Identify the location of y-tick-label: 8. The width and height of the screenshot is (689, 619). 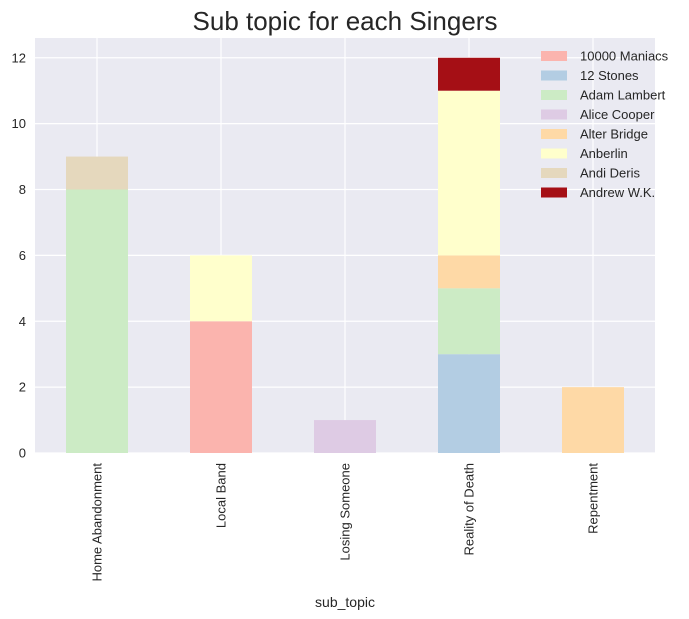
(22, 189).